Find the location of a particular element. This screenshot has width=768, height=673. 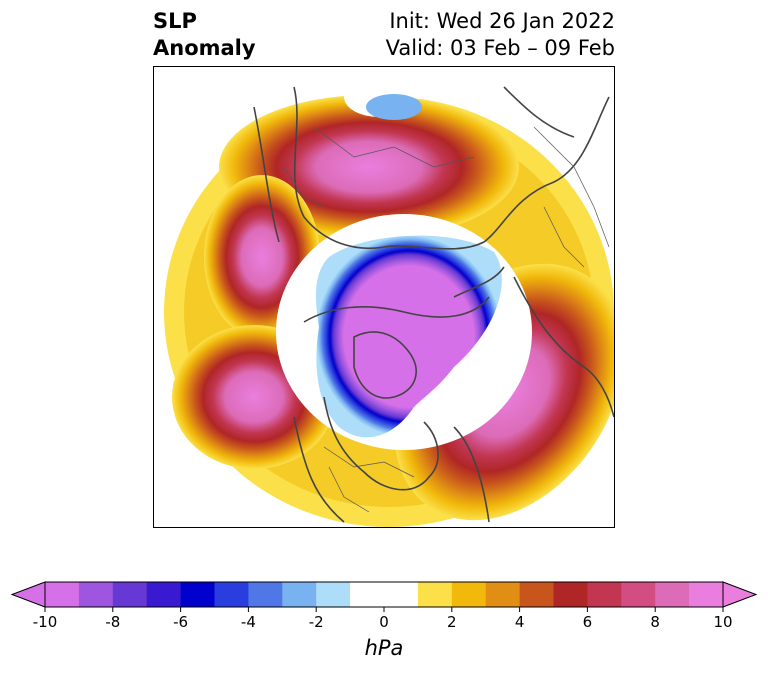

colorbar-tick-label: 0 is located at coordinates (384, 622).